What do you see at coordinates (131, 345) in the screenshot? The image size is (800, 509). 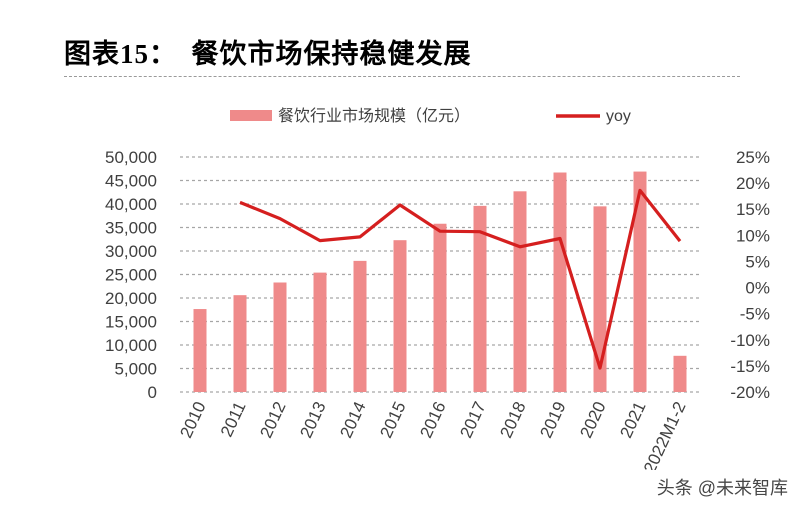 I see `left-tick-label: 10,000` at bounding box center [131, 345].